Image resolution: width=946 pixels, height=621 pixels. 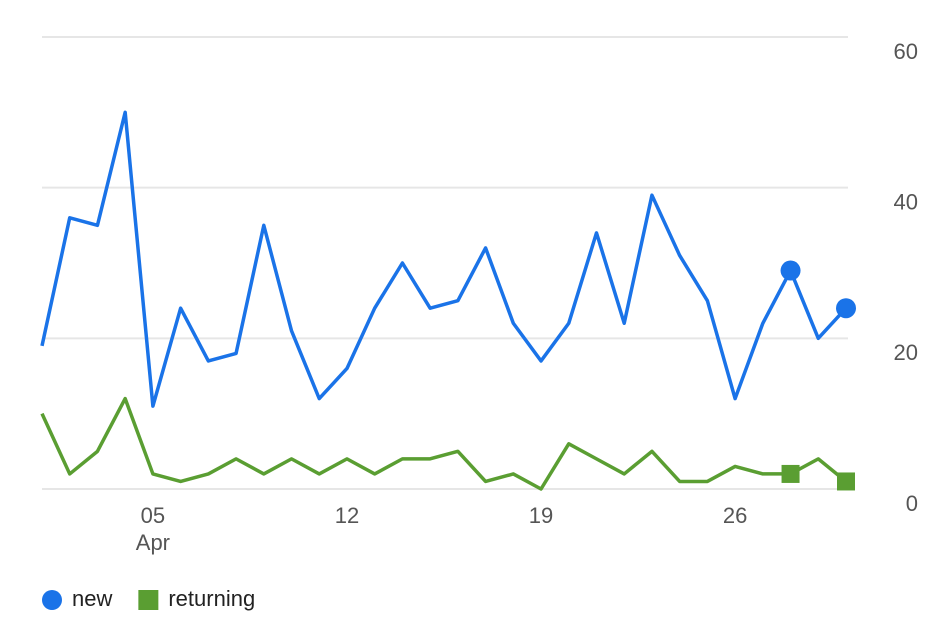 I want to click on y-tick-label: 20, so click(x=906, y=352).